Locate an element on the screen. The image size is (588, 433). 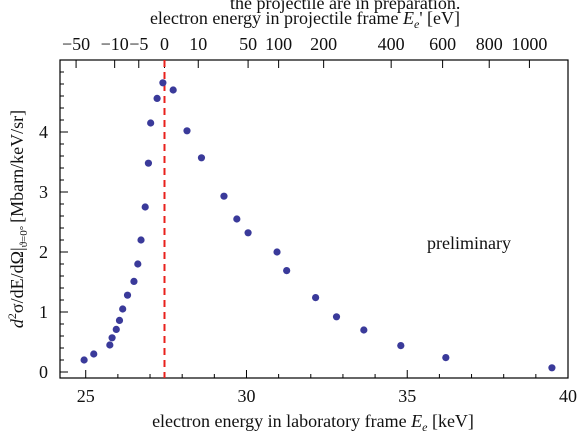
top-tick-label: −5 is located at coordinates (138, 44).